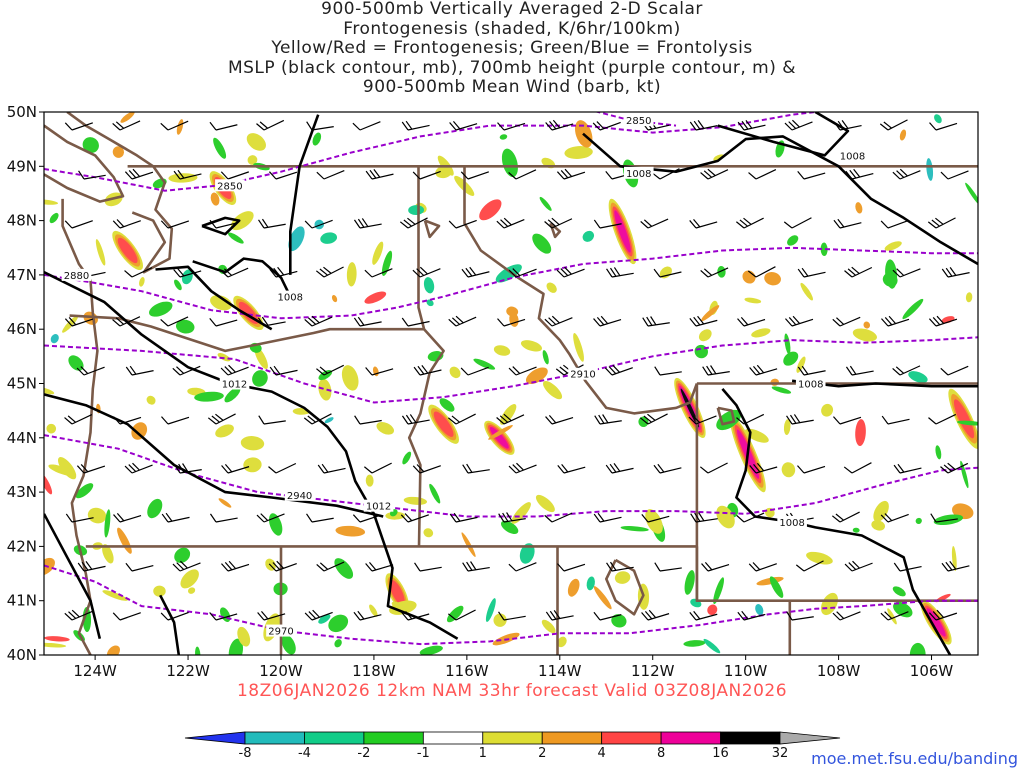  What do you see at coordinates (572, 738) in the screenshot?
I see `colorbar-box` at bounding box center [572, 738].